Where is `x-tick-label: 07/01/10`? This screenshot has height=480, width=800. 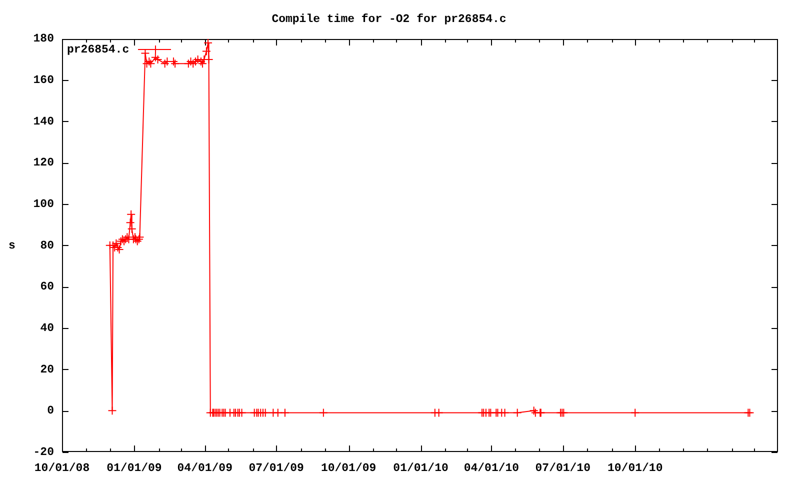 x-tick-label: 07/01/10 is located at coordinates (563, 468).